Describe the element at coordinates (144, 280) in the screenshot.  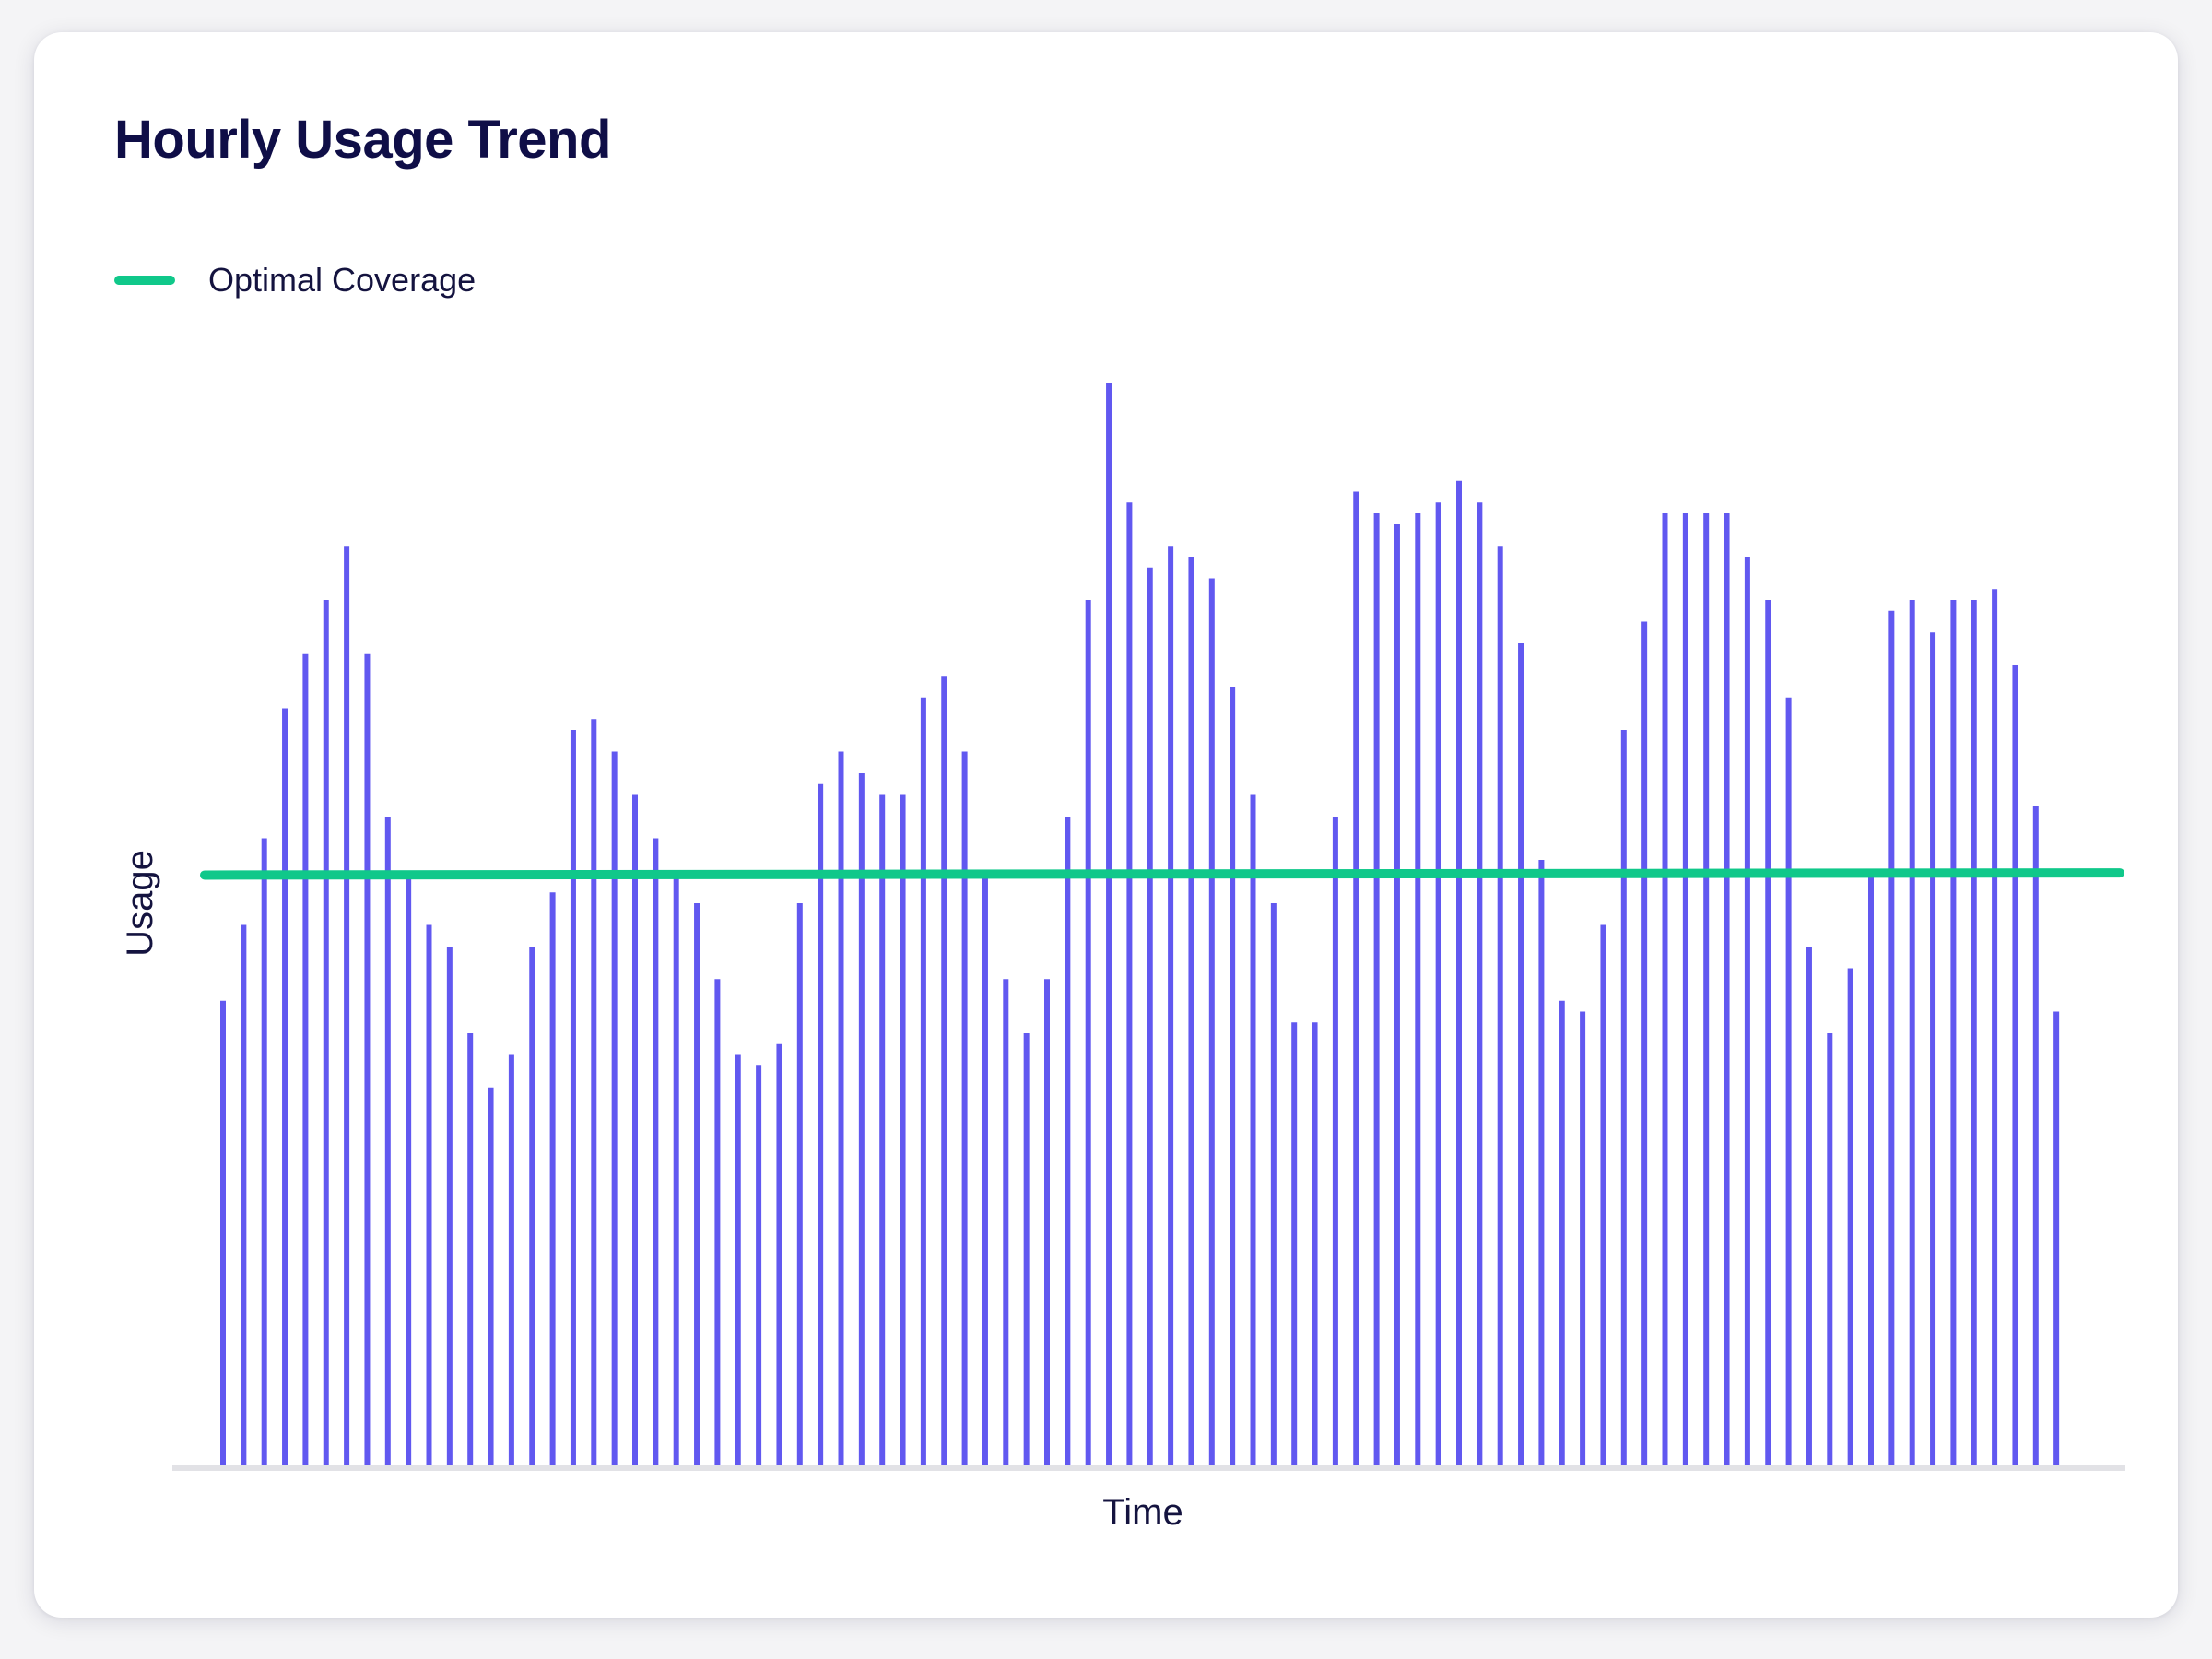
I see `legend-swatch-optimal-coverage` at that location.